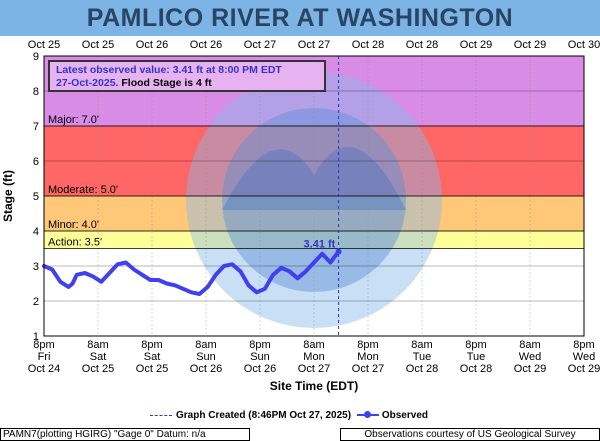 The image size is (600, 441). Describe the element at coordinates (83, 190) in the screenshot. I see `threshold-label: Moderate: 5.0'` at that location.